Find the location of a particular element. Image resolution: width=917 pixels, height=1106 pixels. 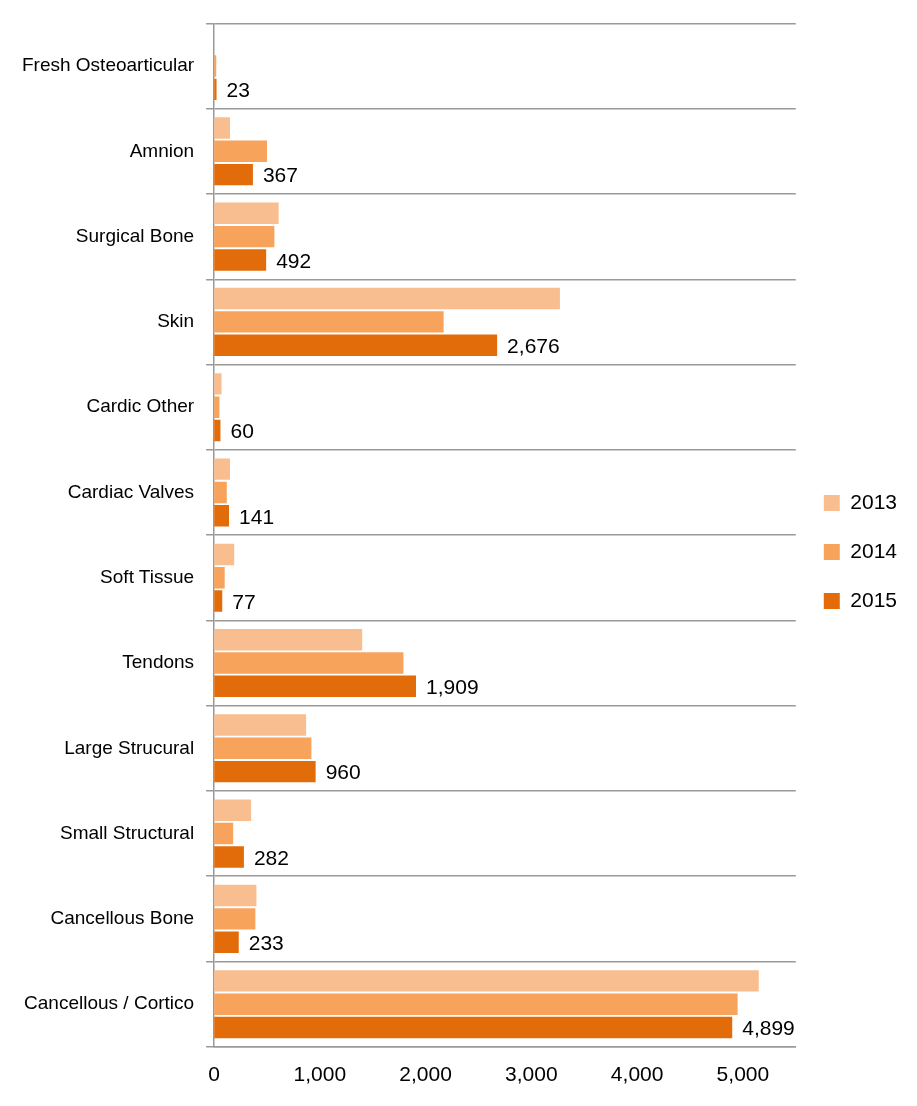

y-tick-label: Small Structural is located at coordinates (127, 832).